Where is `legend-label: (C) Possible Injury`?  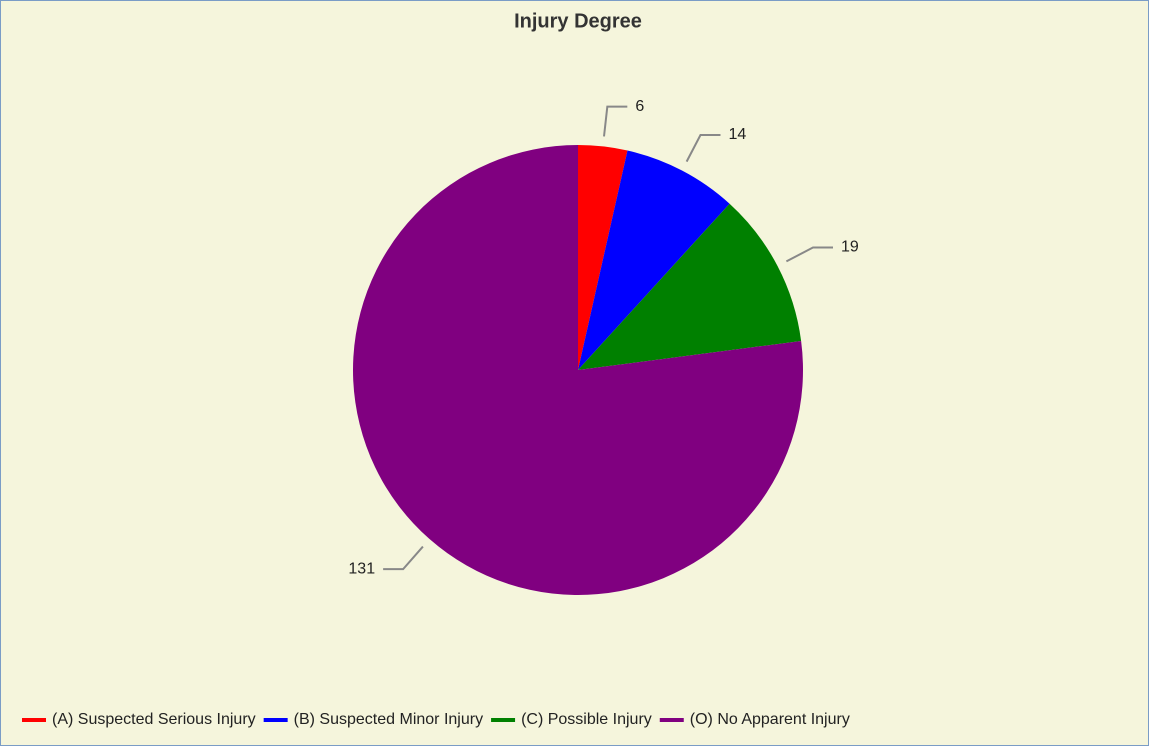 legend-label: (C) Possible Injury is located at coordinates (586, 719).